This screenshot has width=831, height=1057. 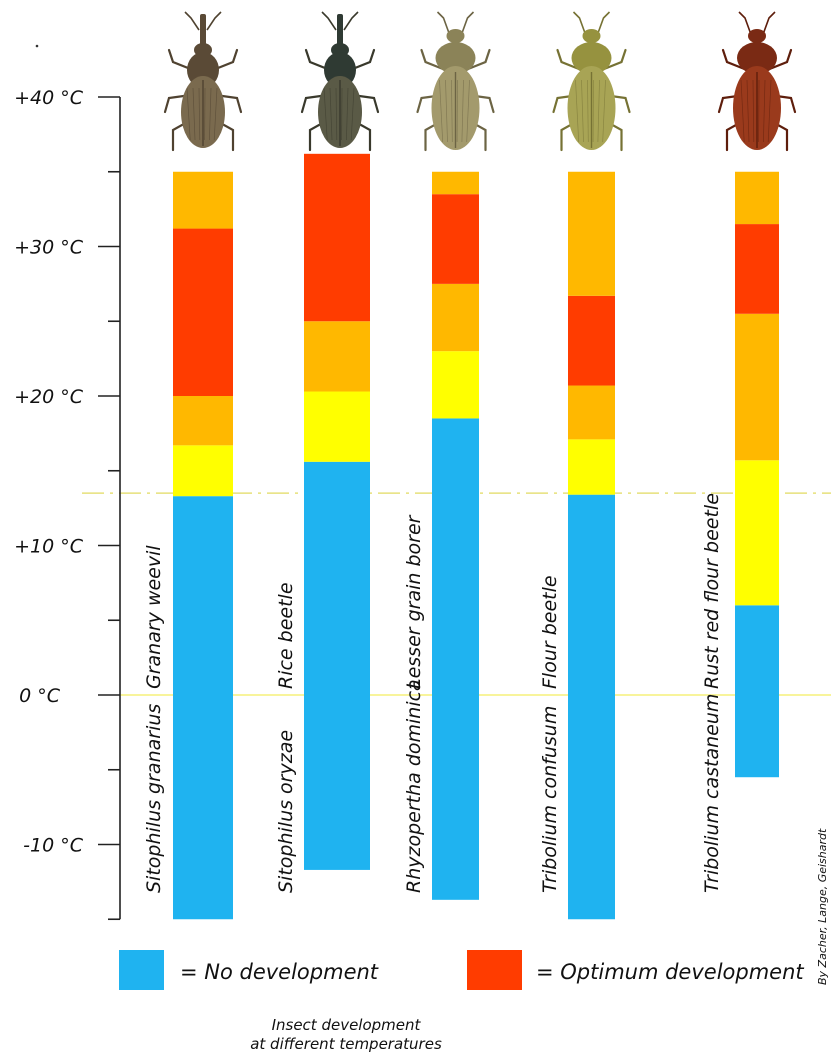 I want to click on rust-red-flour-beetle-icon, so click(x=757, y=81).